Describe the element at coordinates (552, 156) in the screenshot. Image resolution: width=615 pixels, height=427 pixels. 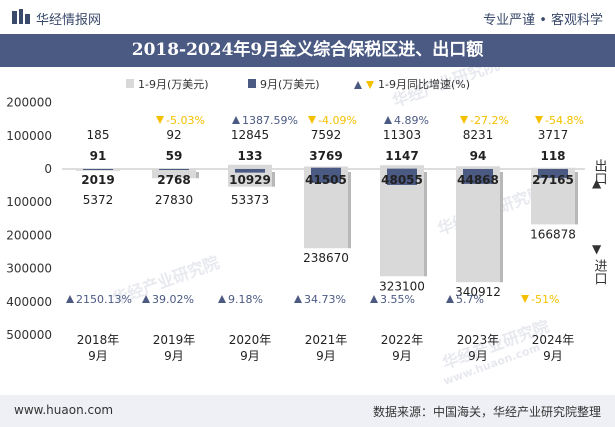
I see `export-month-value: 118` at that location.